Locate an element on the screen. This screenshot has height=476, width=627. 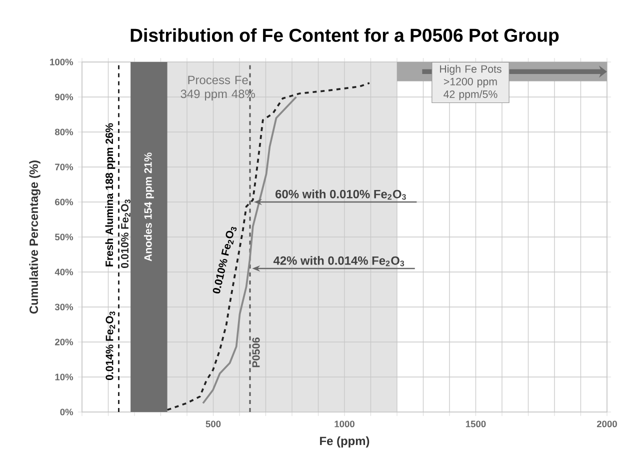
x-tick-label: 500 is located at coordinates (213, 424).